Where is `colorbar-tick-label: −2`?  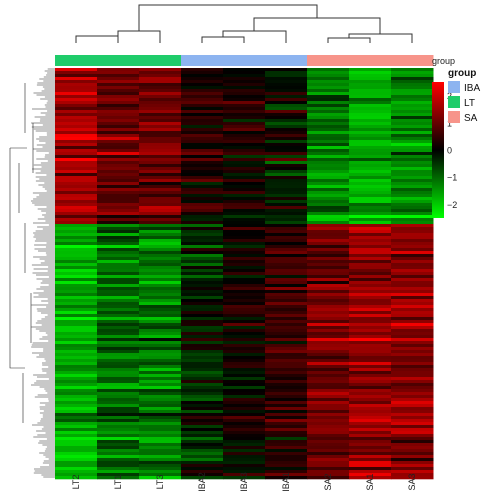 colorbar-tick-label: −2 is located at coordinates (452, 205).